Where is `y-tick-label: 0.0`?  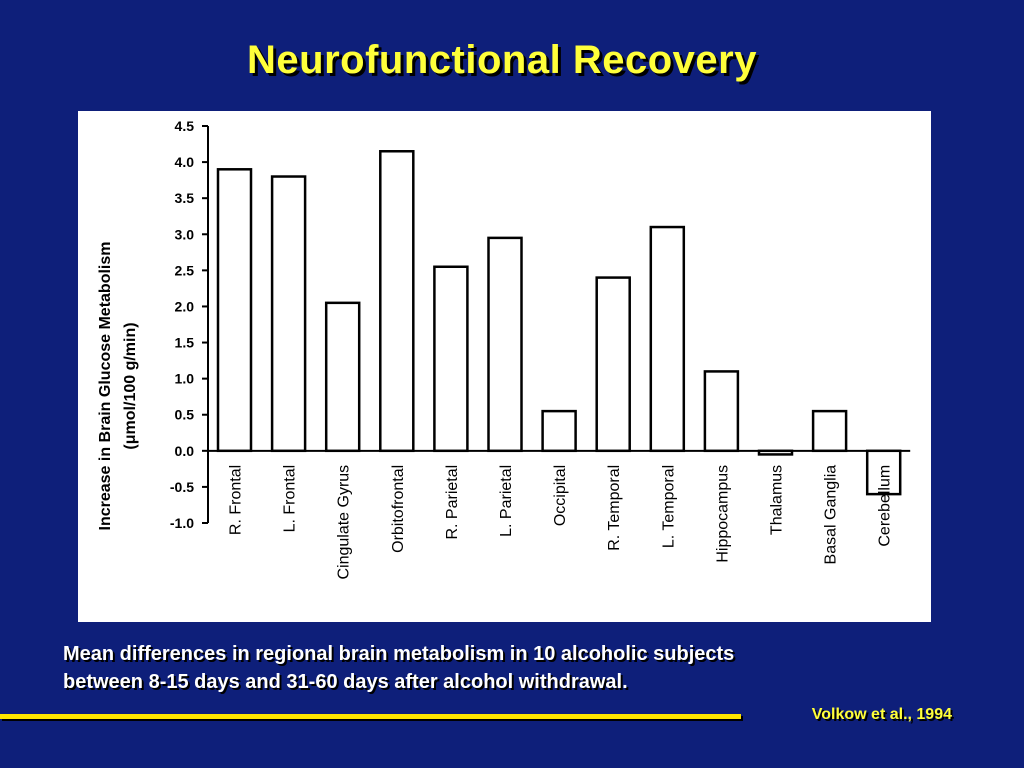
y-tick-label: 0.0 is located at coordinates (185, 451).